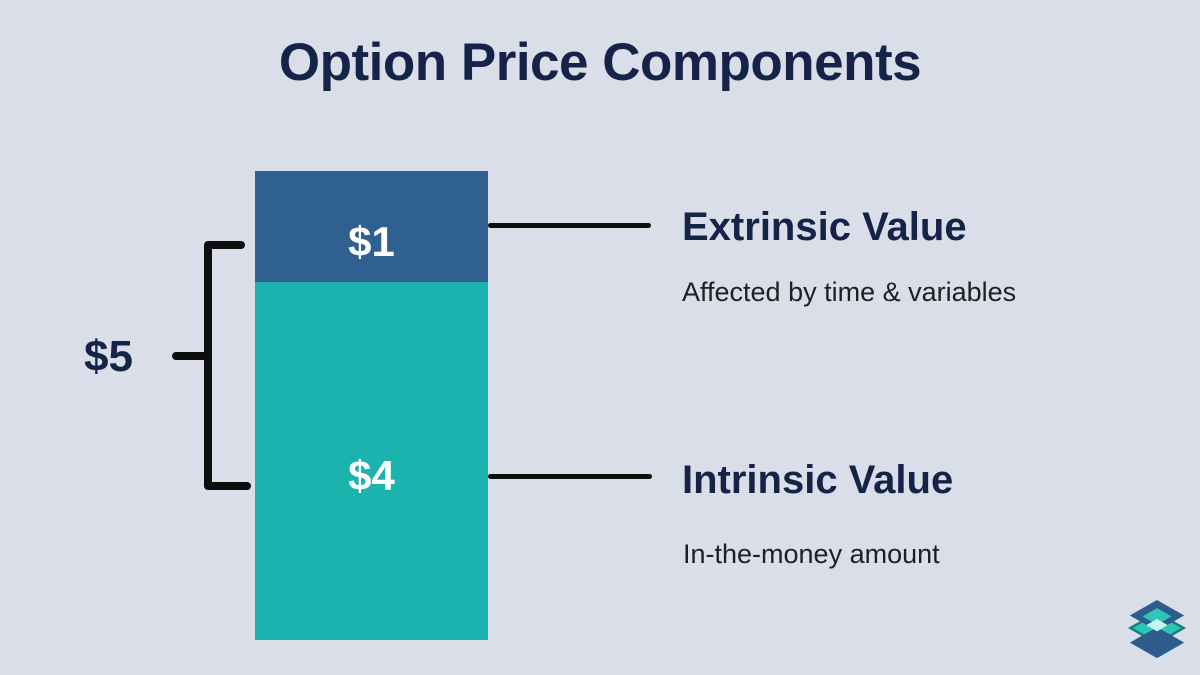 This screenshot has height=675, width=1200. Describe the element at coordinates (849, 292) in the screenshot. I see `extrinsic-value-subtext: Affected by time & variables` at that location.